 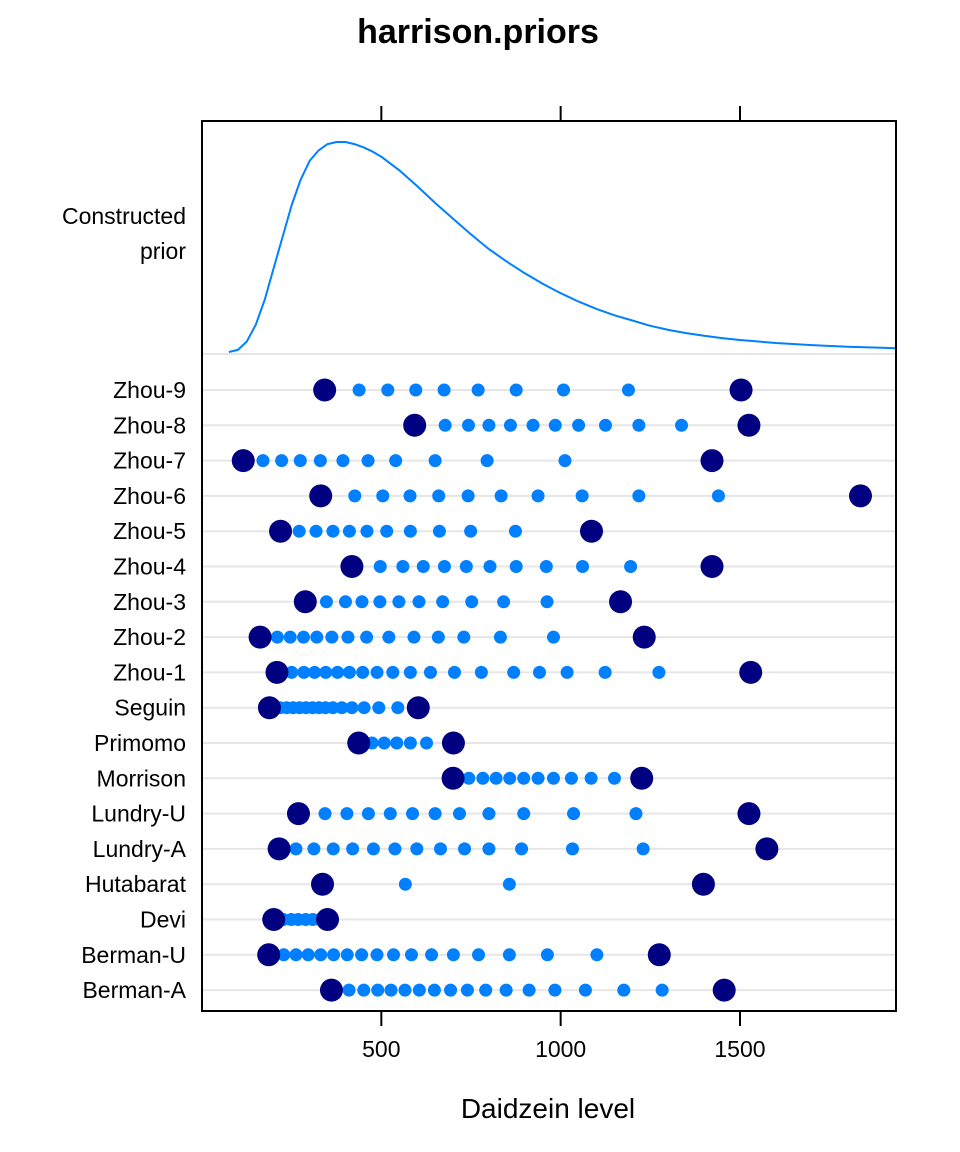 I want to click on row-label-zhou-6: Zhou-6, so click(x=149, y=496).